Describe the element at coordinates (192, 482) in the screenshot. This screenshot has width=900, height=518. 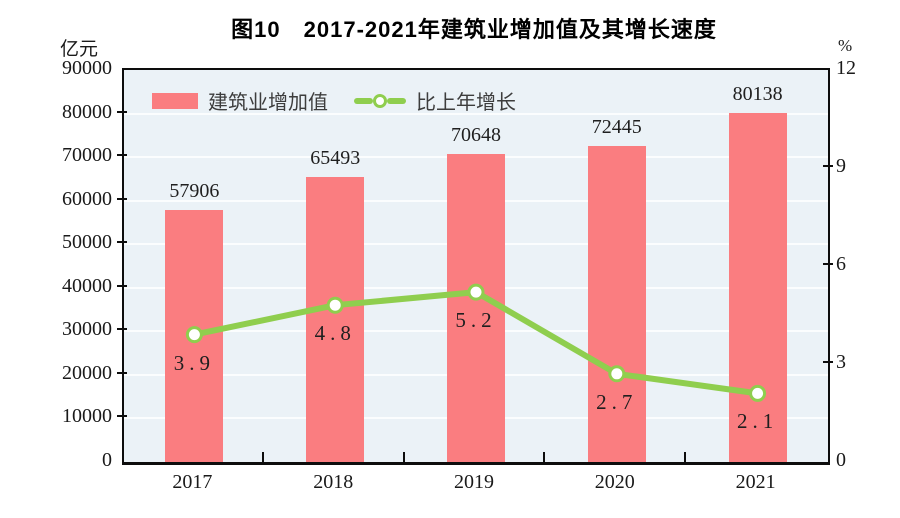
I see `x-axis-category-label: 2017` at that location.